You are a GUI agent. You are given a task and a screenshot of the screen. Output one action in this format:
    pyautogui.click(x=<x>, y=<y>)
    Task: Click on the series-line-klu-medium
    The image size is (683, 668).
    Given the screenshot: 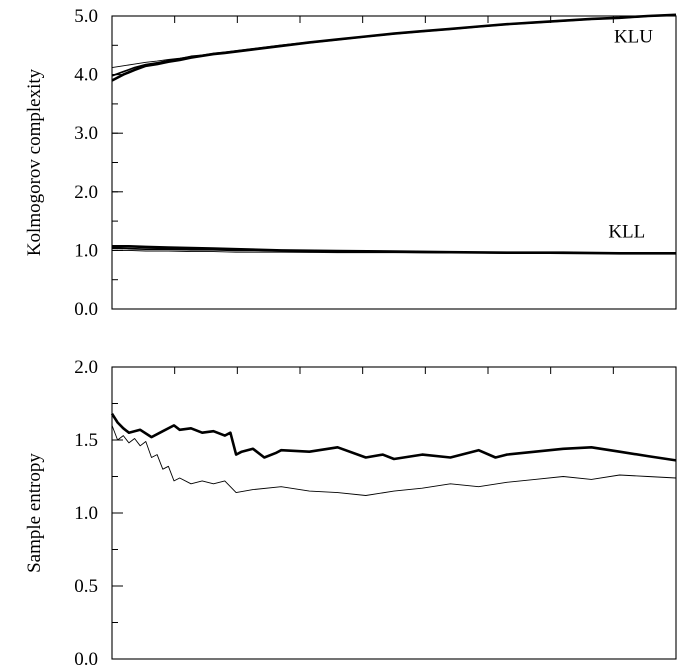 What is the action you would take?
    pyautogui.click(x=394, y=45)
    